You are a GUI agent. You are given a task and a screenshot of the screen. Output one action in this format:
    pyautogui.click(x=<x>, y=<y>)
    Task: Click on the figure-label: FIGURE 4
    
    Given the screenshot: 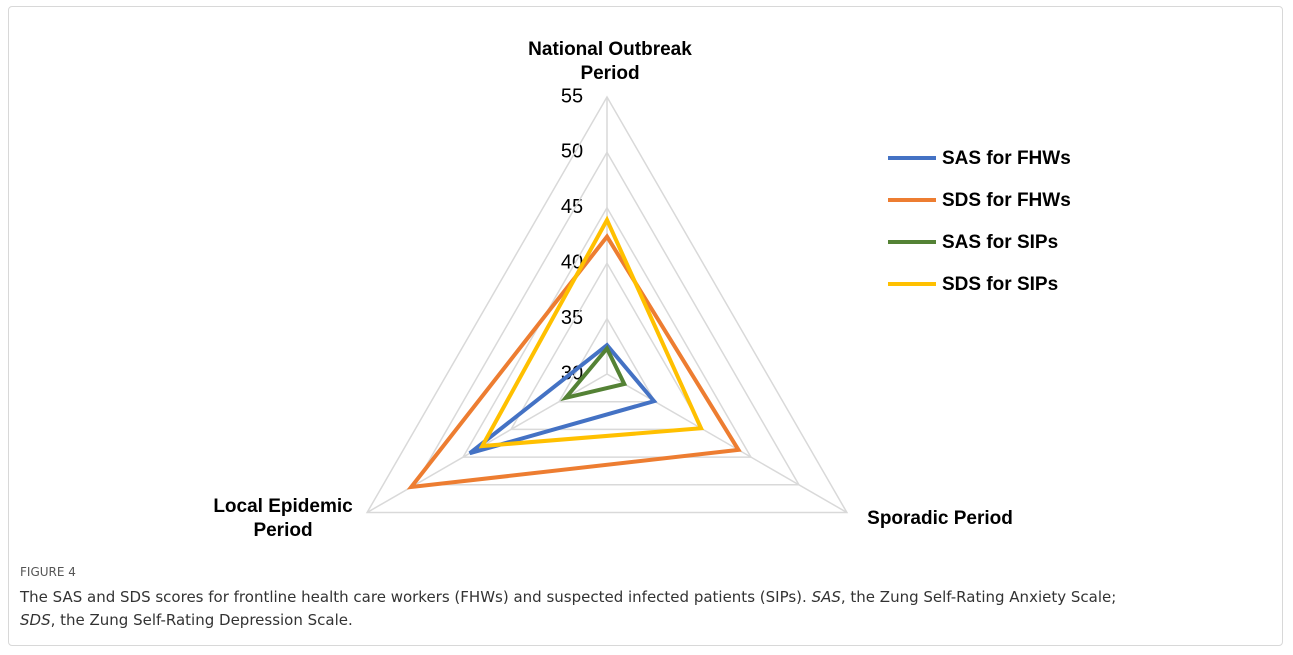 What is the action you would take?
    pyautogui.click(x=48, y=572)
    